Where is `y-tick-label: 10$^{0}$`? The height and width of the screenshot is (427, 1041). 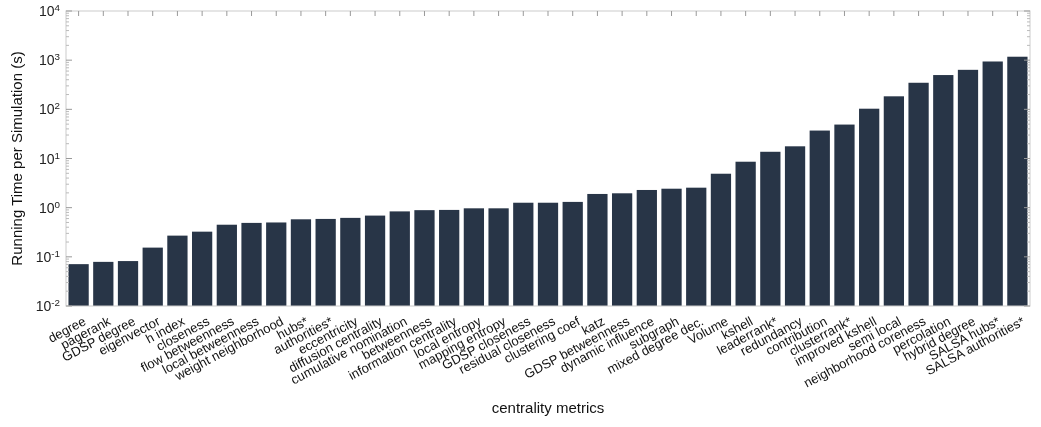
y-tick-label: 10$^{0}$ is located at coordinates (49, 207).